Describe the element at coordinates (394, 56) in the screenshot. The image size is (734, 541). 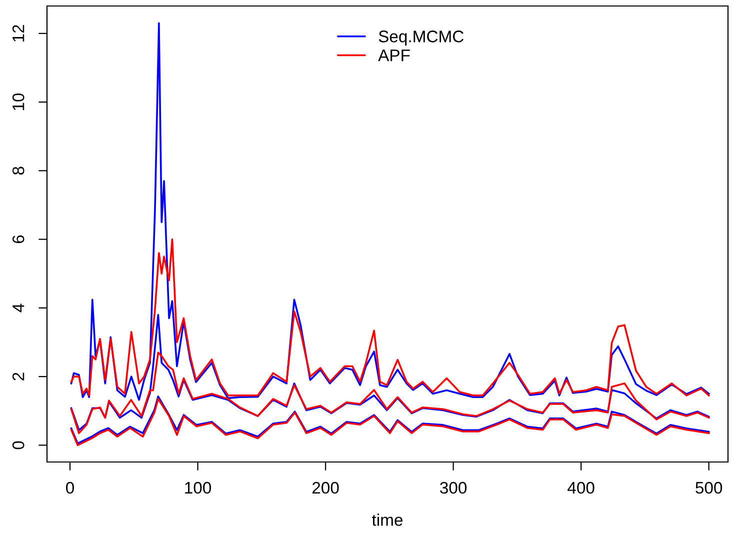
I see `legend-label: APF` at that location.